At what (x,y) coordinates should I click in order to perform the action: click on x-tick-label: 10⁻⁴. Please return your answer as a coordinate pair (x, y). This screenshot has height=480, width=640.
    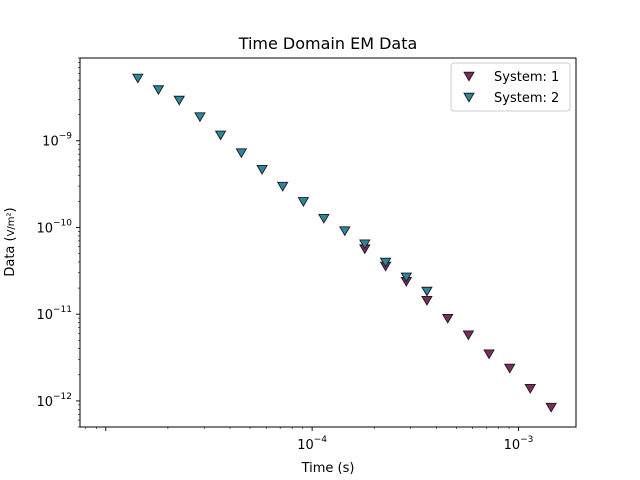
    Looking at the image, I should click on (312, 444).